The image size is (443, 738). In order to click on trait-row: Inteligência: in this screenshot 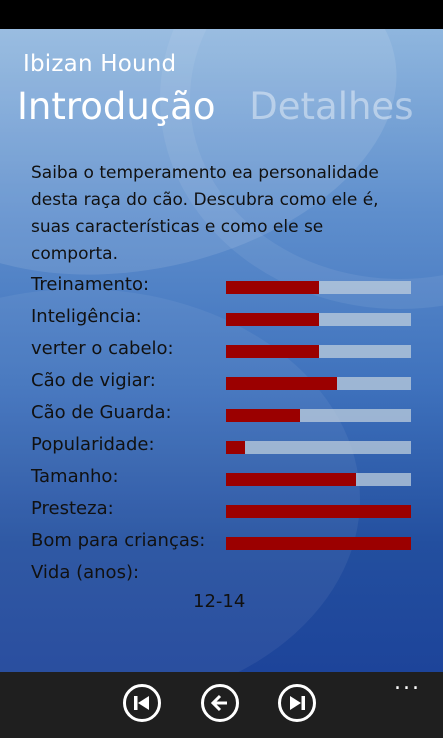, I will do `click(226, 321)`.